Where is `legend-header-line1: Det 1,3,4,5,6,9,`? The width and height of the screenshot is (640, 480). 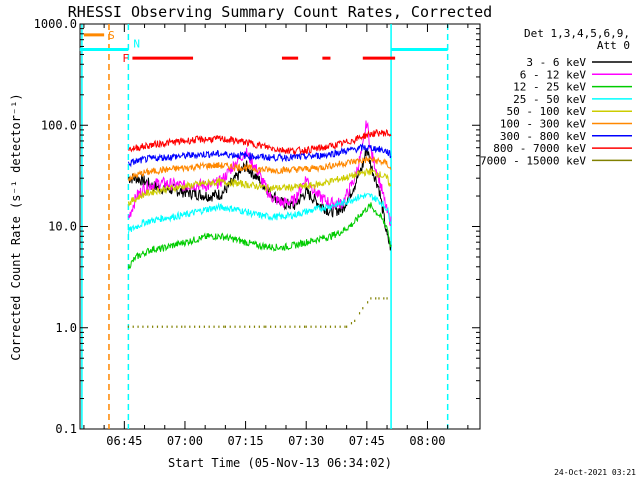
legend-header-line1: Det 1,3,4,5,6,9, is located at coordinates (577, 33).